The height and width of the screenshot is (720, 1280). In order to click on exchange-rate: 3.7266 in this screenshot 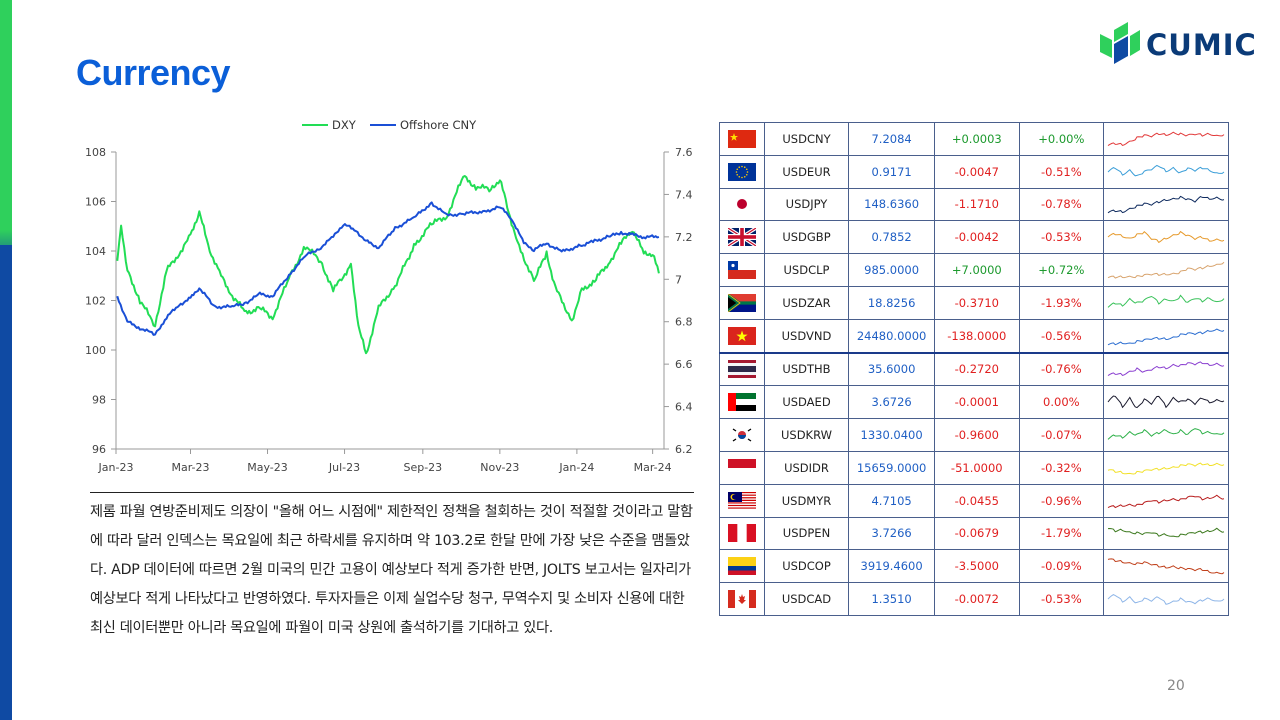, I will do `click(892, 533)`.